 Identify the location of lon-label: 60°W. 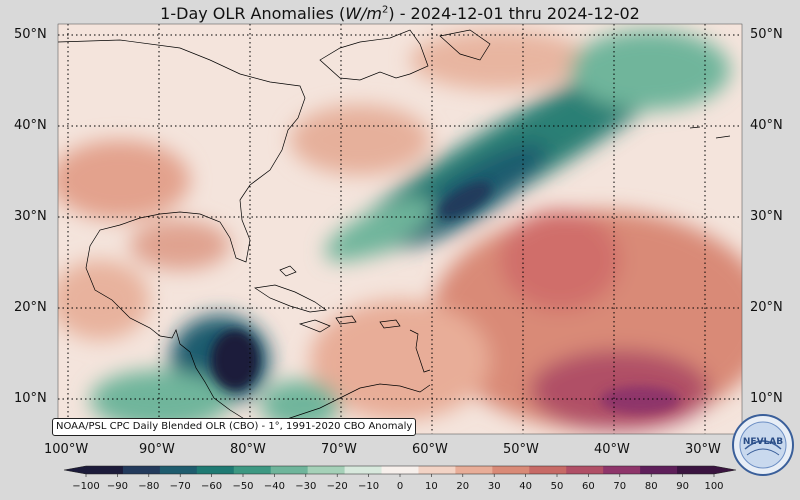
(430, 449).